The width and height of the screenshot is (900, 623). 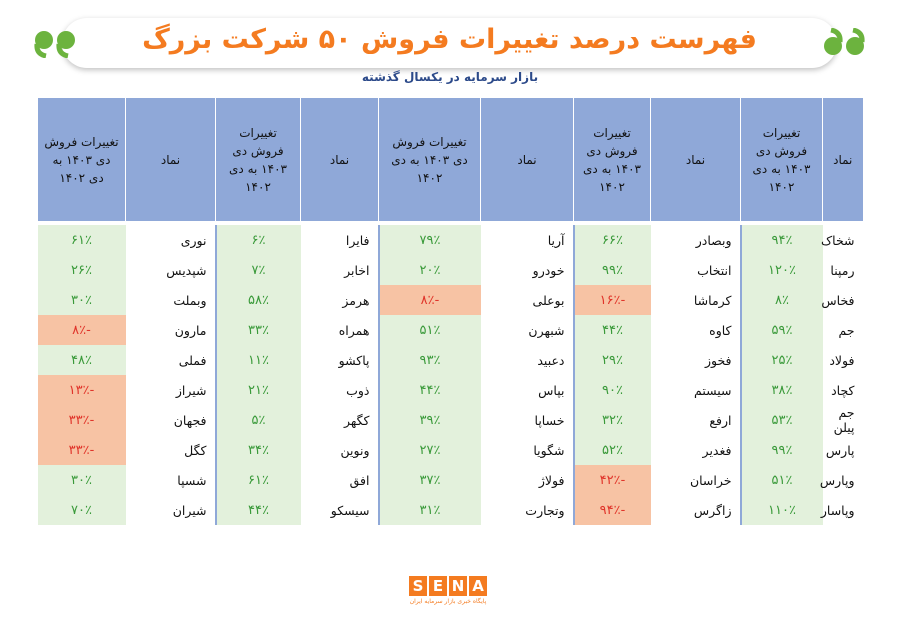 I want to click on table-row: پارس ۹۹٪ فغدیر ۵۲٪ شگویا ۲۷٪ ونوین ۳۴٪ کگل -۳۳٪, so click(x=450, y=450).